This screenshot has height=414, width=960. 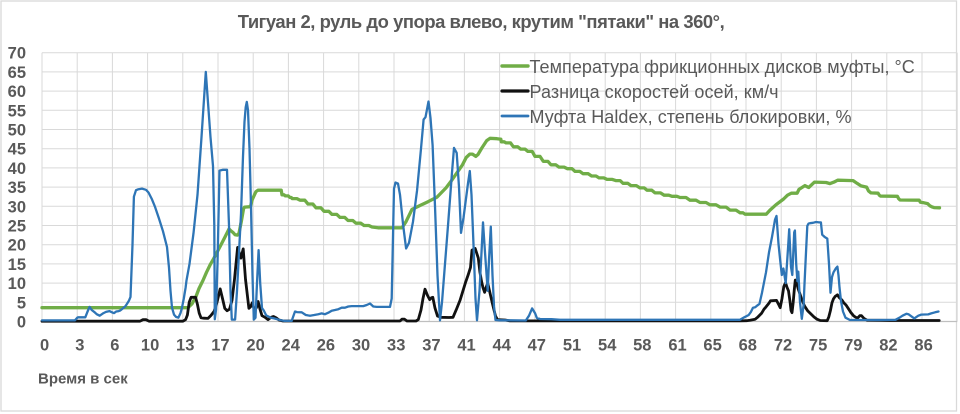 I want to click on svg-text: 26, so click(x=326, y=346).